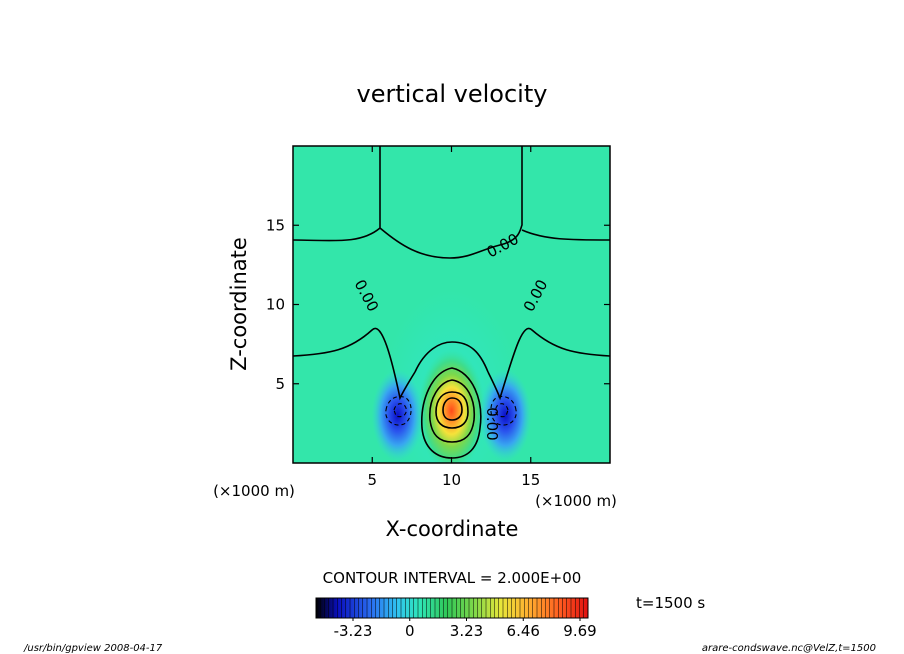 The width and height of the screenshot is (904, 654). I want to click on x-tick-label: 10, so click(451, 480).